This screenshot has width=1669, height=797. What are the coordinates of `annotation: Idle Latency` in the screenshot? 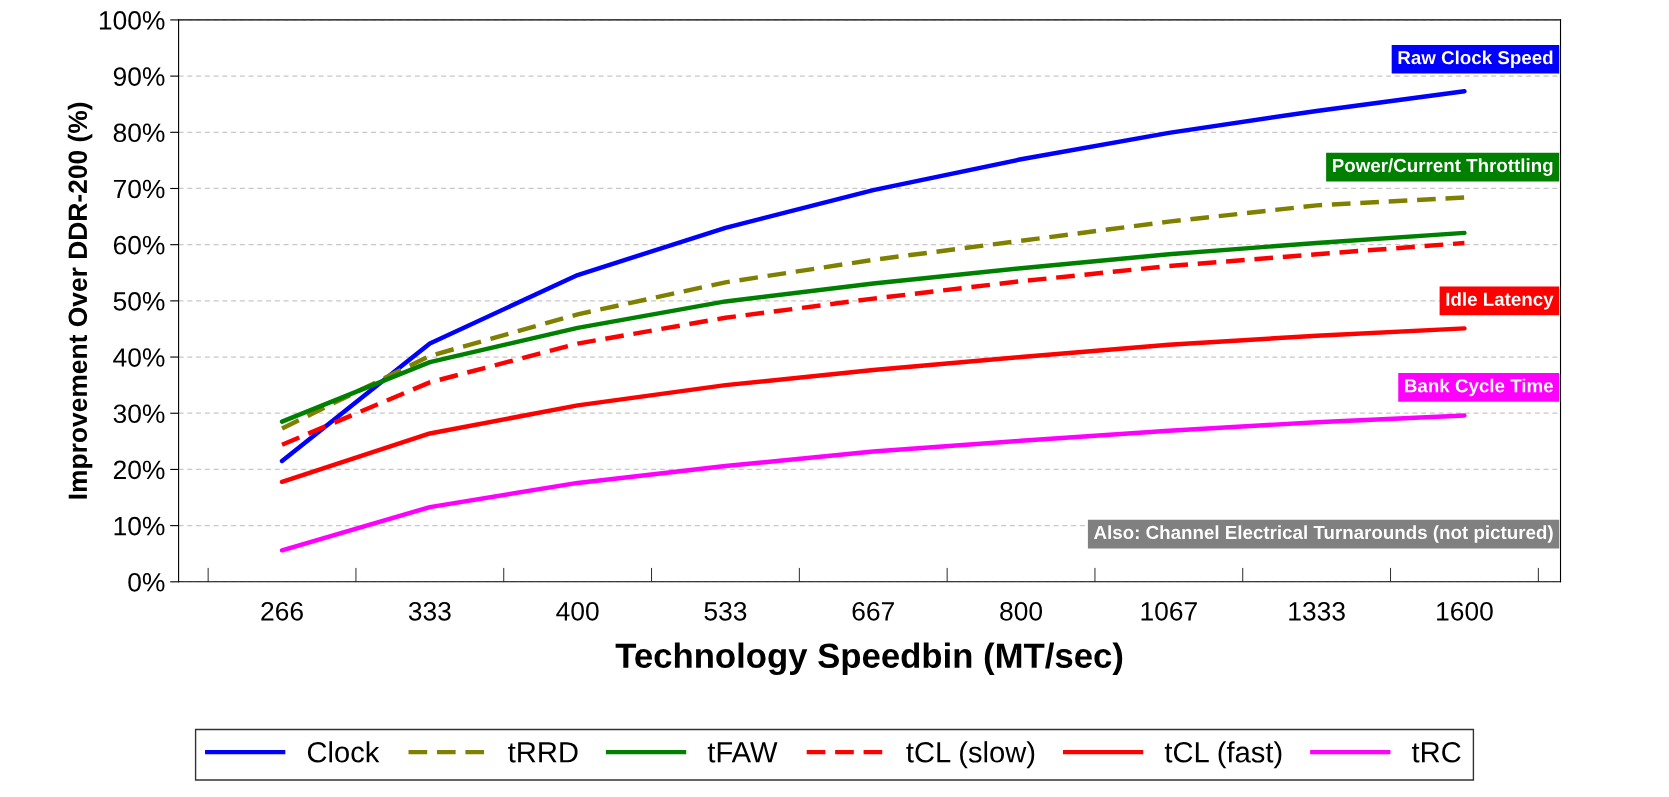 It's located at (1500, 301).